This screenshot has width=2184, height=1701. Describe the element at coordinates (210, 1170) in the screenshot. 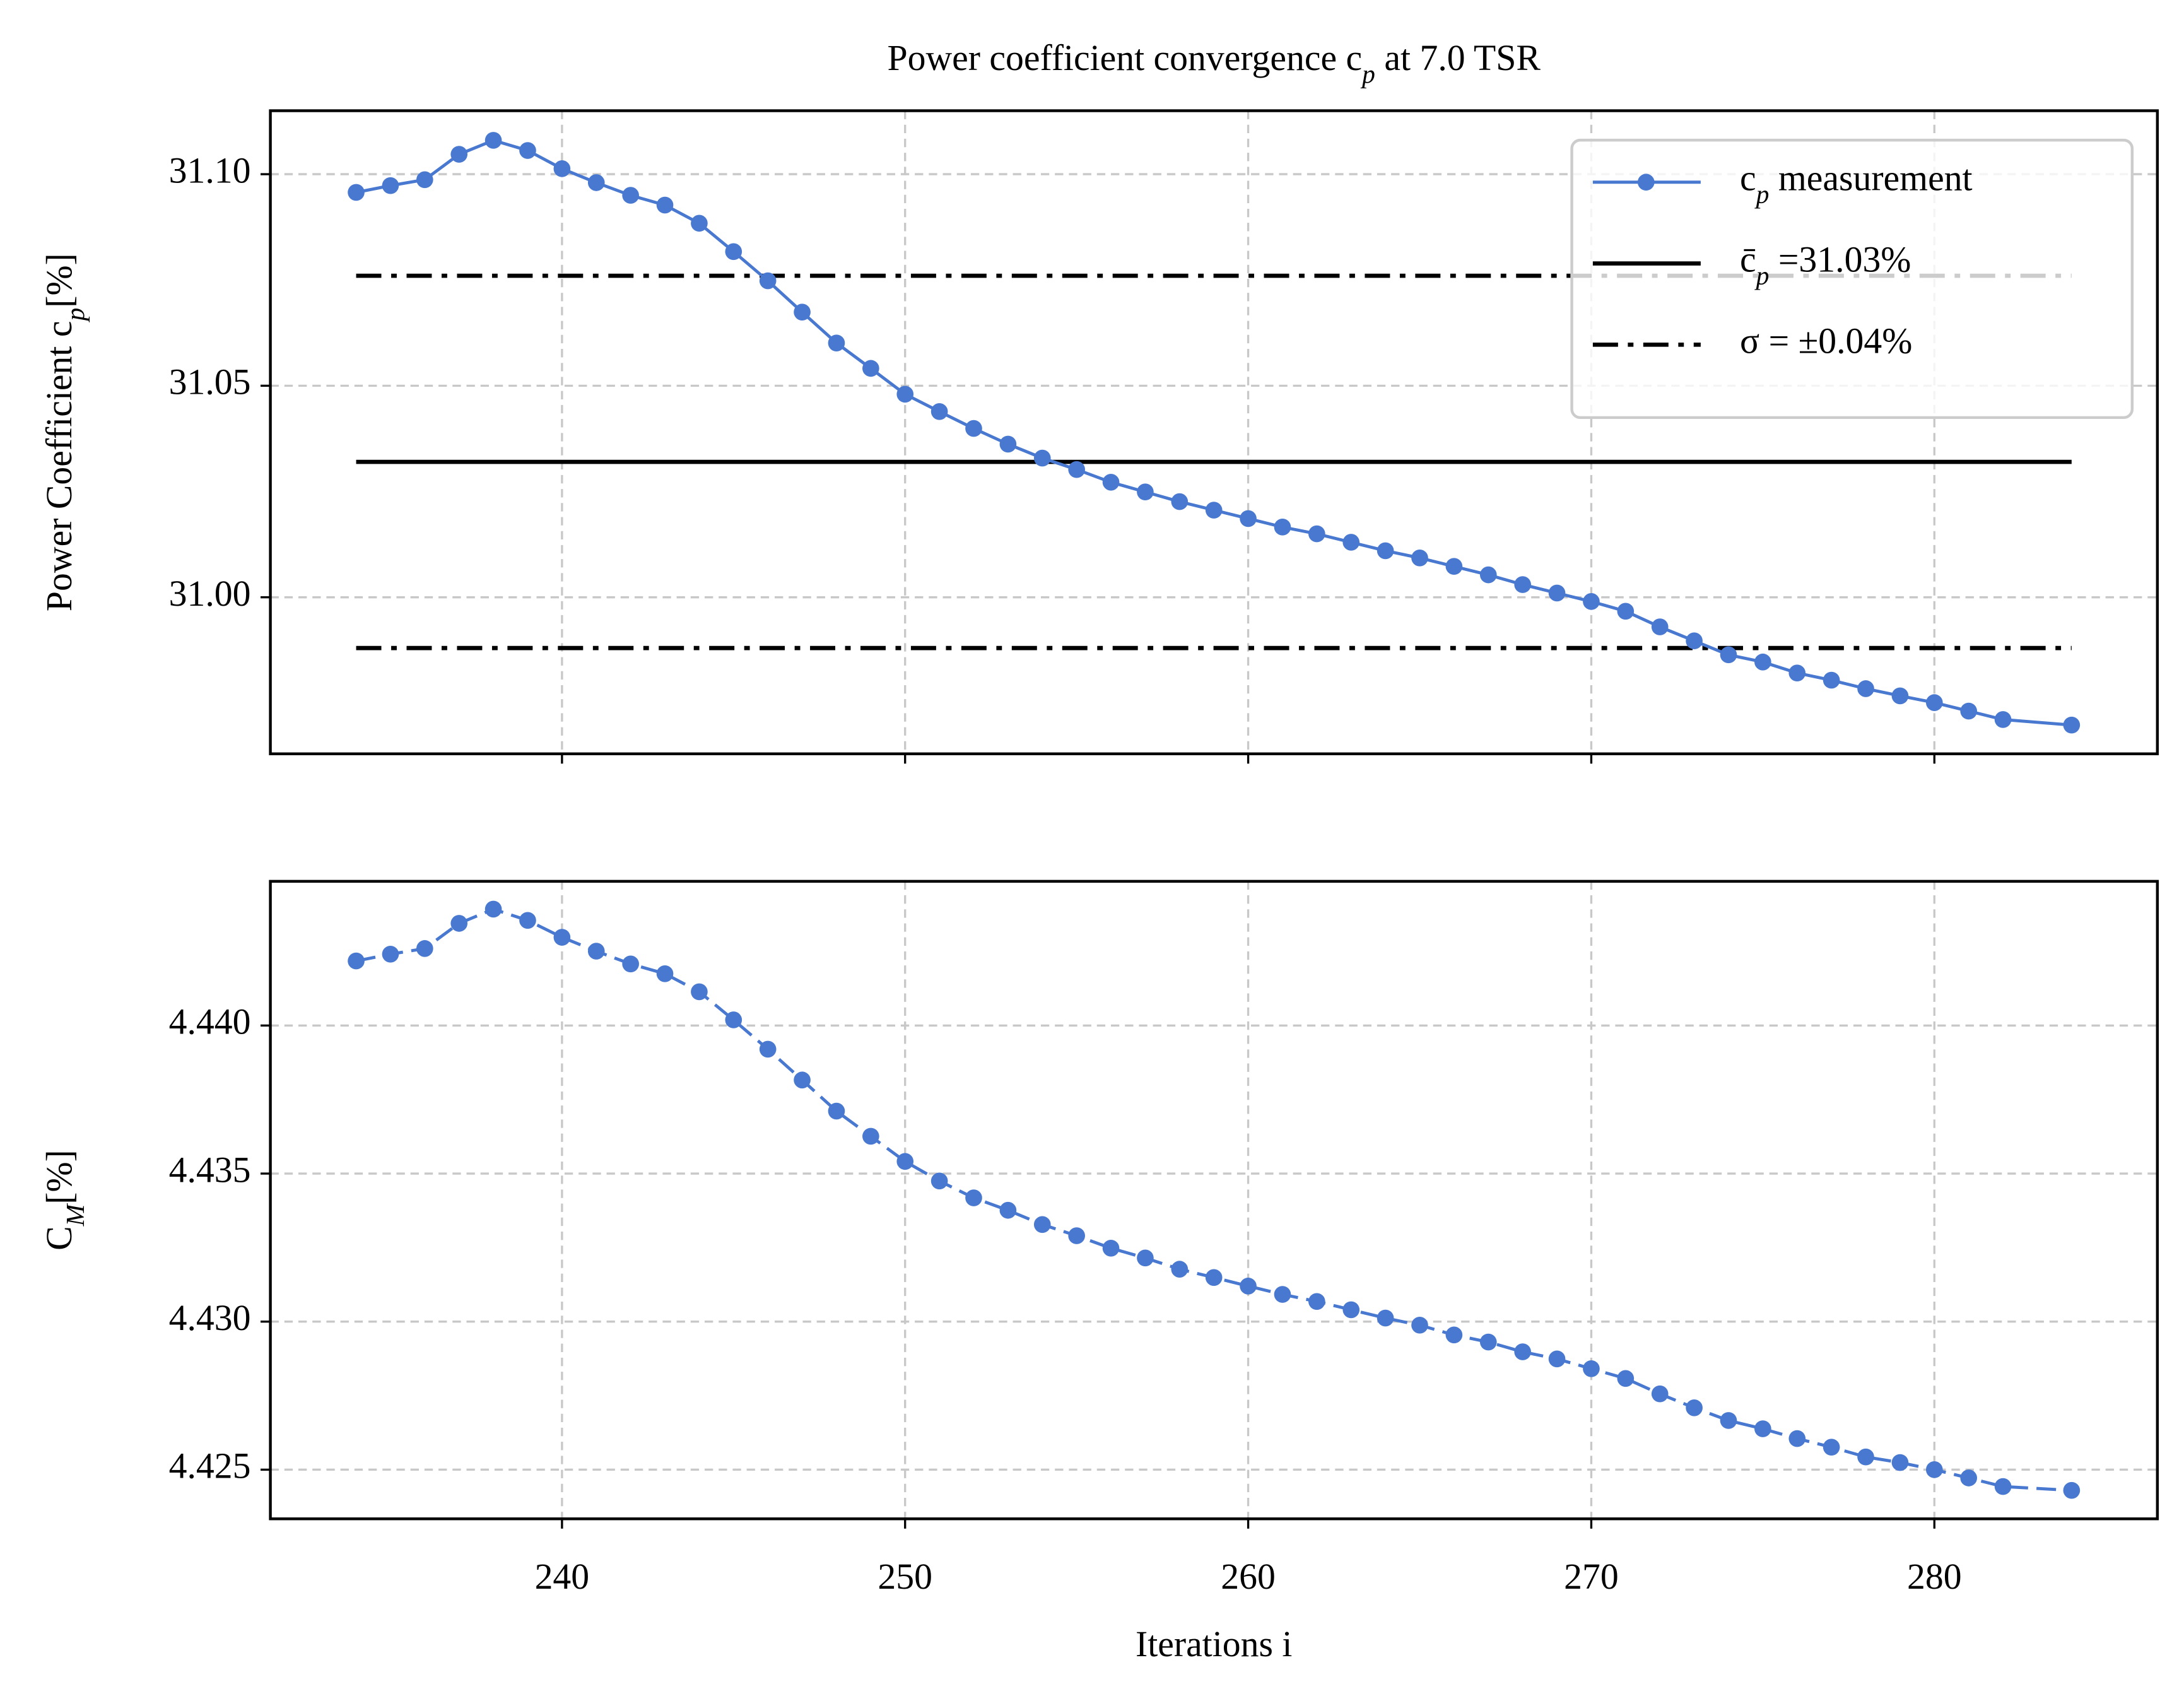

I see `y-tick-label: 4.435` at that location.